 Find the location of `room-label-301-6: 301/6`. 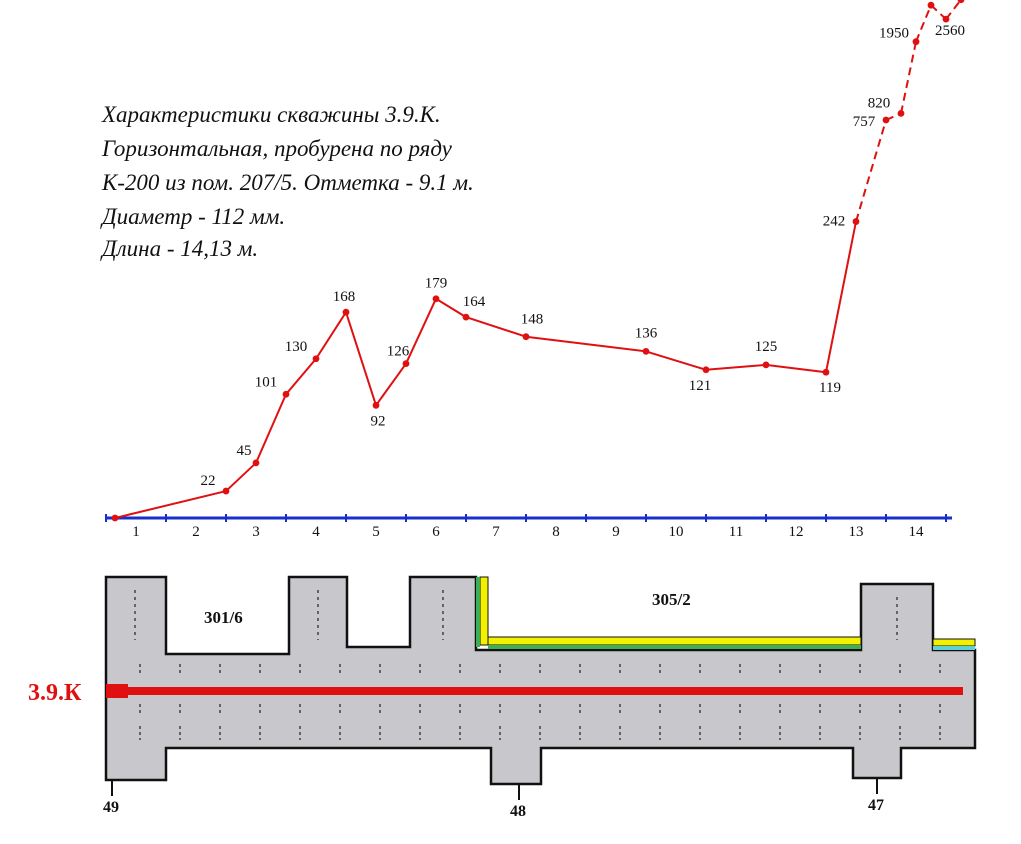

room-label-301-6: 301/6 is located at coordinates (223, 617).